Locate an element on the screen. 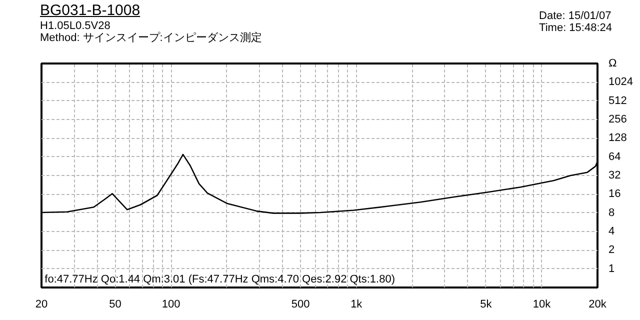 This screenshot has width=640, height=320. x-tick-label: 10k is located at coordinates (542, 304).